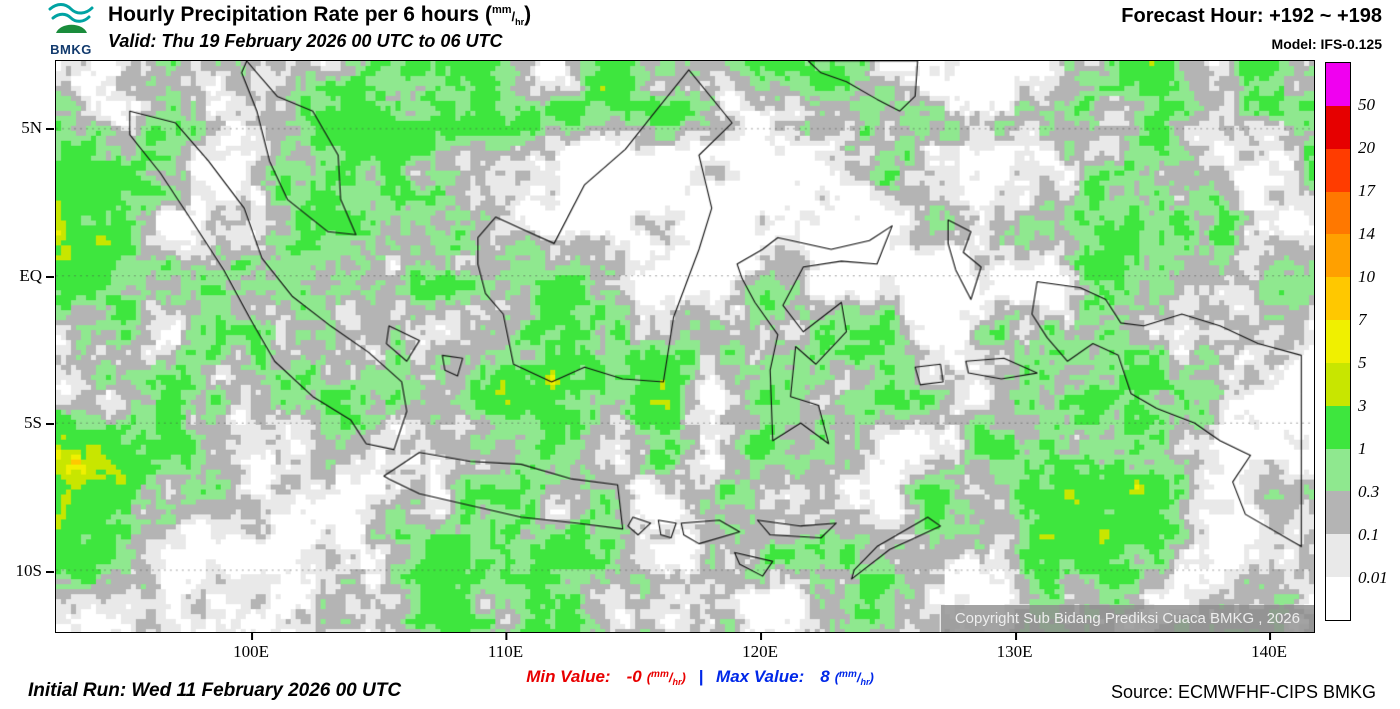 The image size is (1400, 709). Describe the element at coordinates (1269, 647) in the screenshot. I see `x-axis-label: 140E` at that location.